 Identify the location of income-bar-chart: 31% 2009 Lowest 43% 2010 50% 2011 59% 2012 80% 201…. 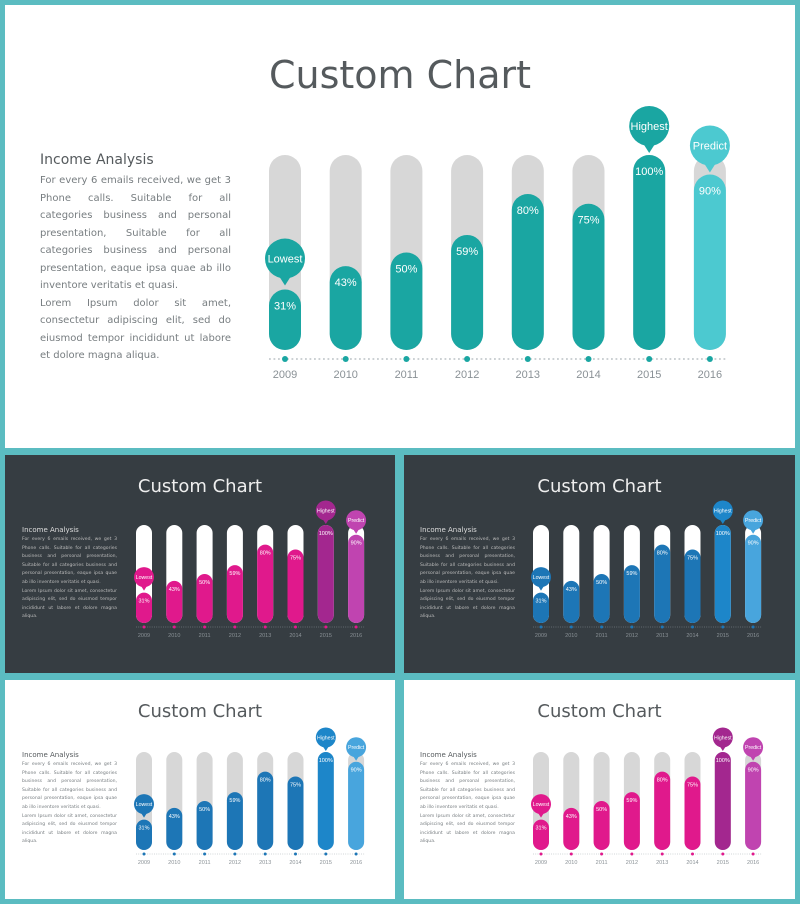
(250, 796).